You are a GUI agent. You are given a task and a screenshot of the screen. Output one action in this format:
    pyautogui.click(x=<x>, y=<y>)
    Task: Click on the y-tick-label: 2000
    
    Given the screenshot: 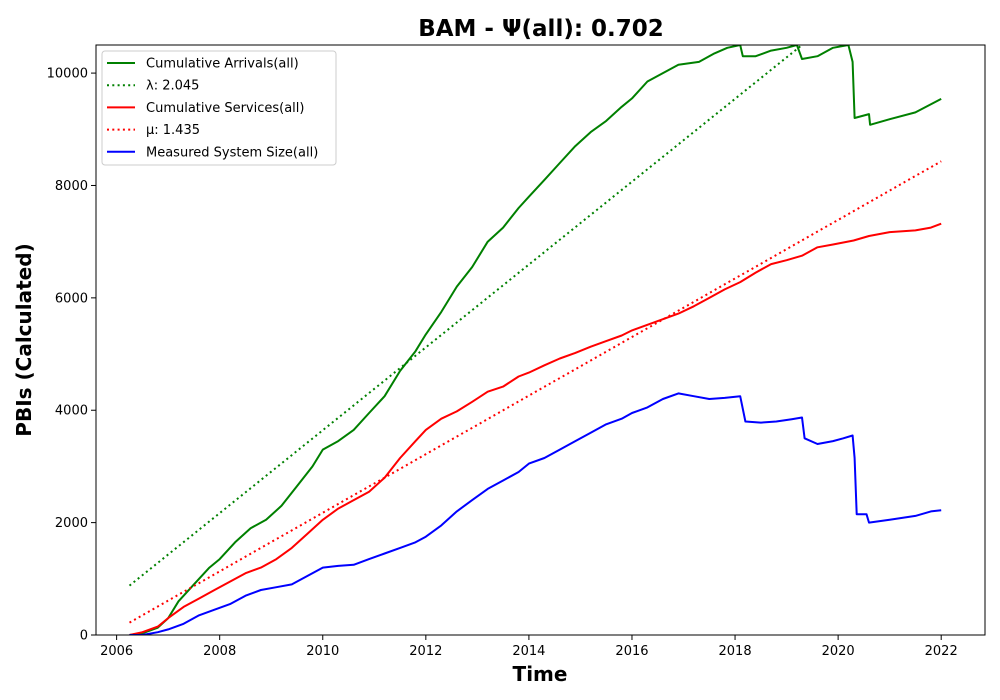 What is the action you would take?
    pyautogui.click(x=71, y=523)
    